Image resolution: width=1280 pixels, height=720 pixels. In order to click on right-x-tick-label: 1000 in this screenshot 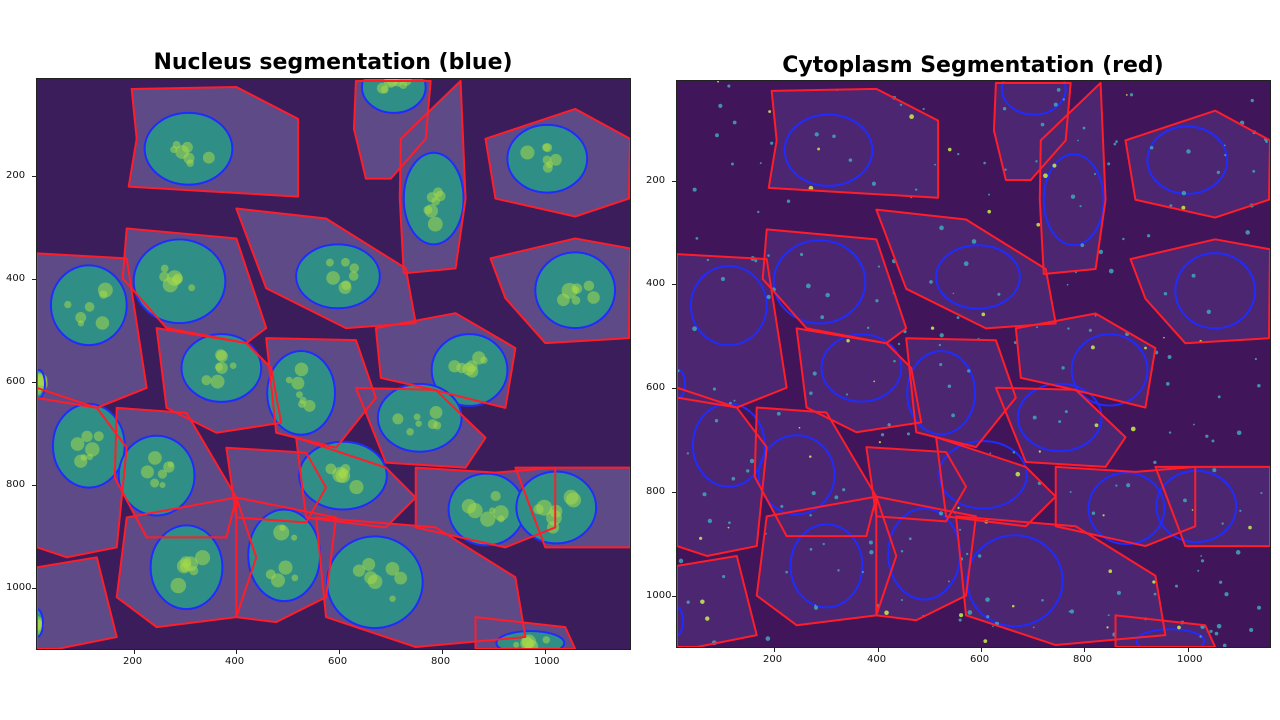, I will do `click(1190, 659)`.